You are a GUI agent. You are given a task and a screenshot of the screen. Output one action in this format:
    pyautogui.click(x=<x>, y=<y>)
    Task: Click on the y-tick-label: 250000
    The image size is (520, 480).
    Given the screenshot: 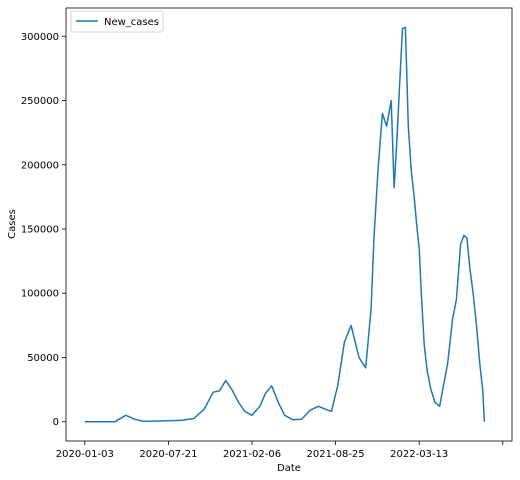 What is the action you would take?
    pyautogui.click(x=40, y=101)
    